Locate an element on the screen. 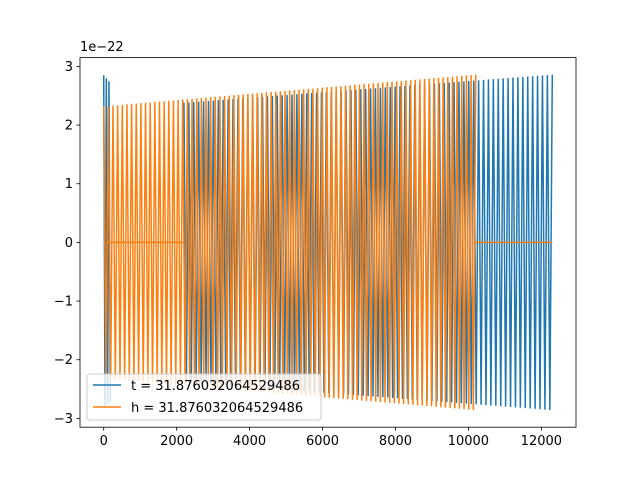  y-axis: −3 −2 −1 0 1 2 3 is located at coordinates (67, 243).